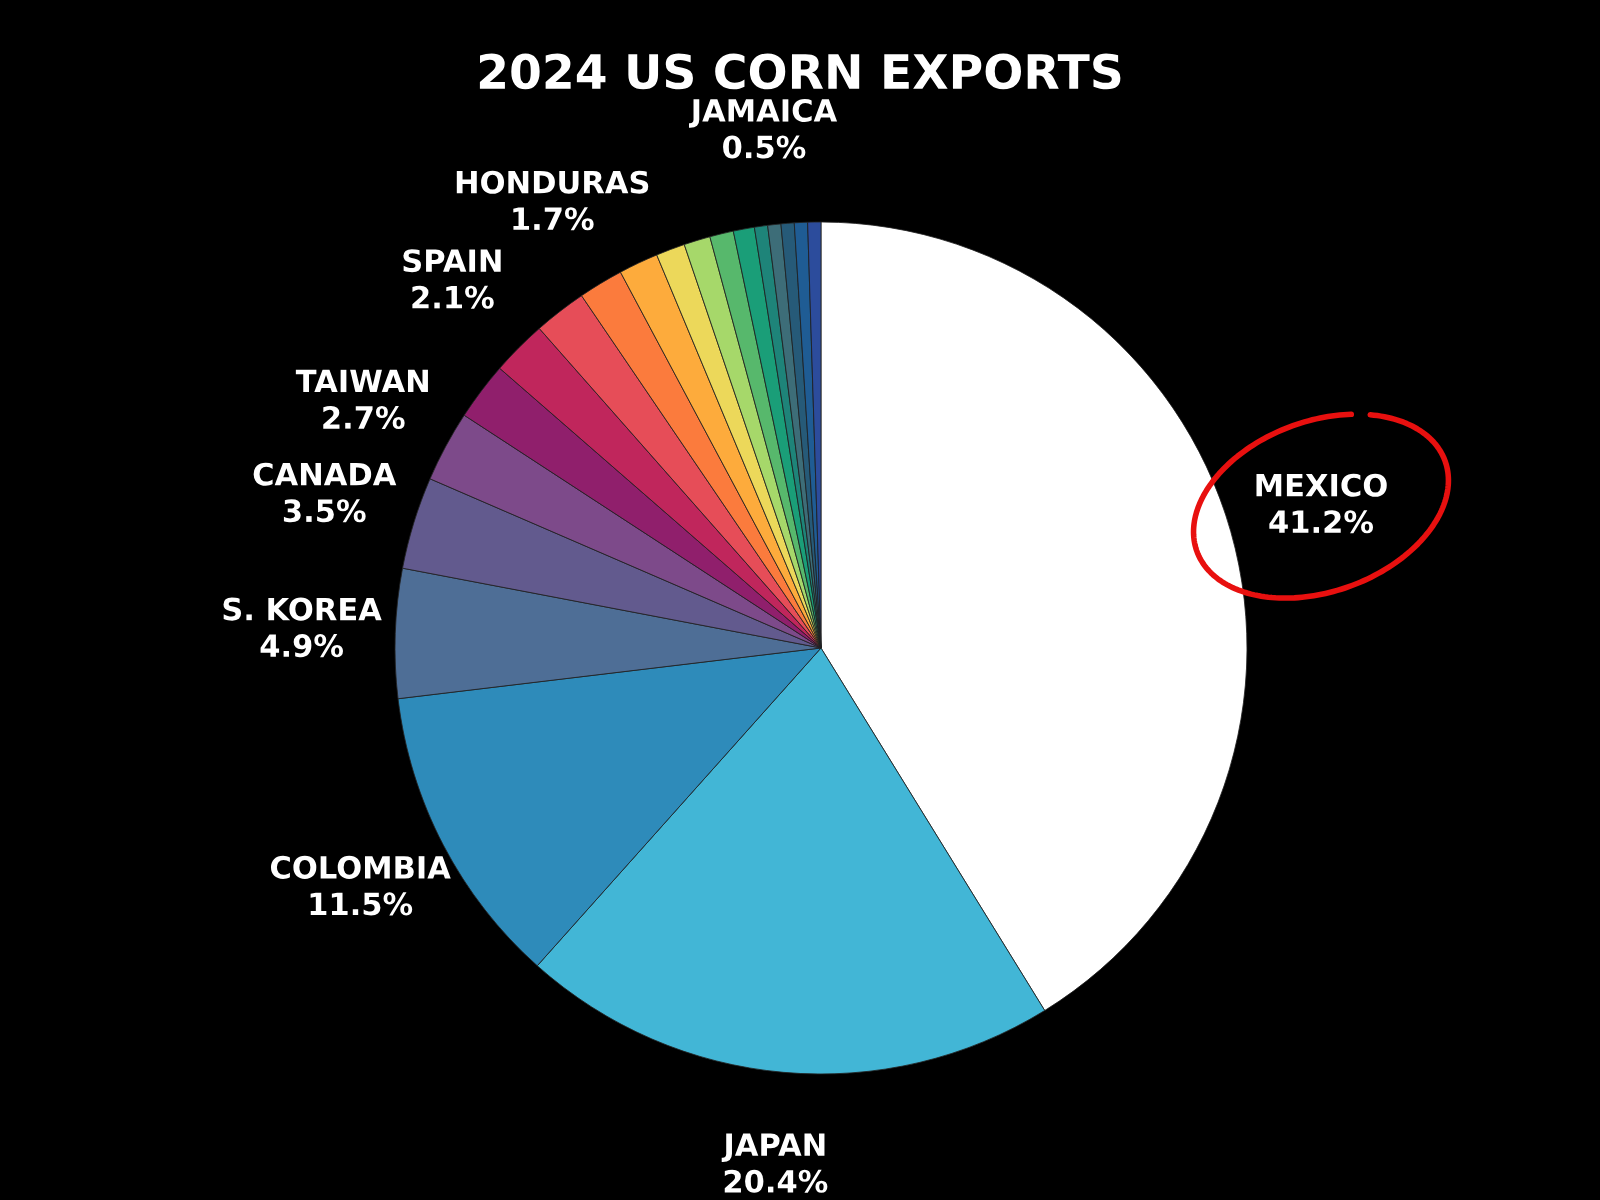 The image size is (1600, 1200). I want to click on data-label: 1.7%, so click(553, 219).